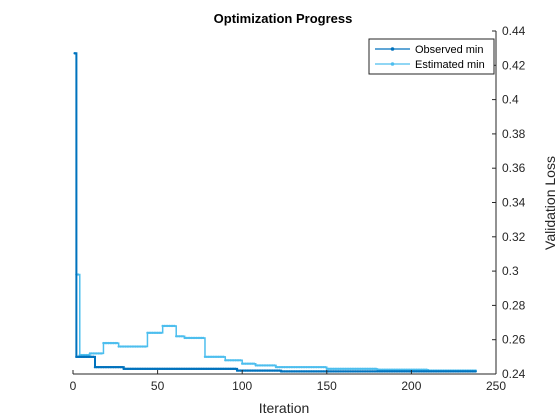  I want to click on y-tick-label: 0.42, so click(514, 65).